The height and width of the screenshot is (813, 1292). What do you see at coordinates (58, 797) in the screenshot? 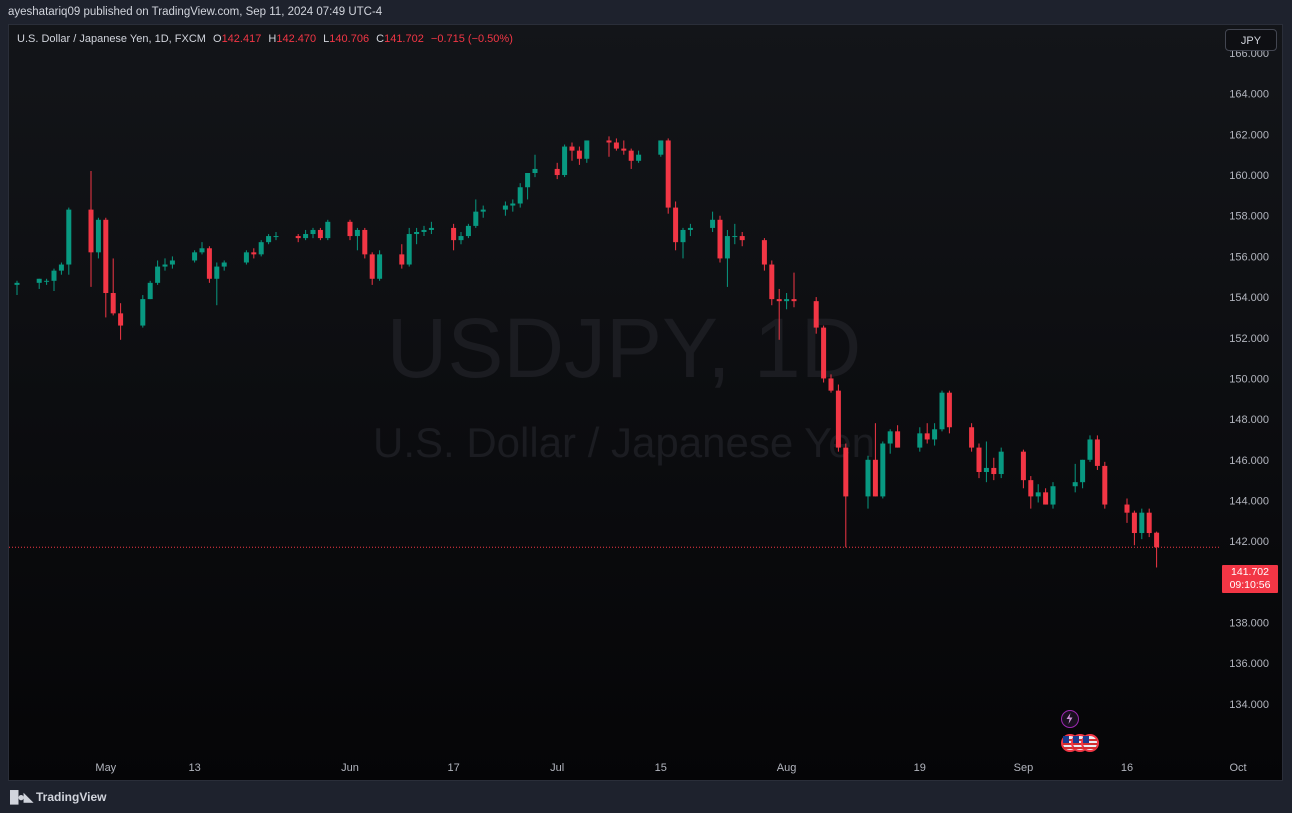
I see `tradingview-logo: █●◣ TradingView` at bounding box center [58, 797].